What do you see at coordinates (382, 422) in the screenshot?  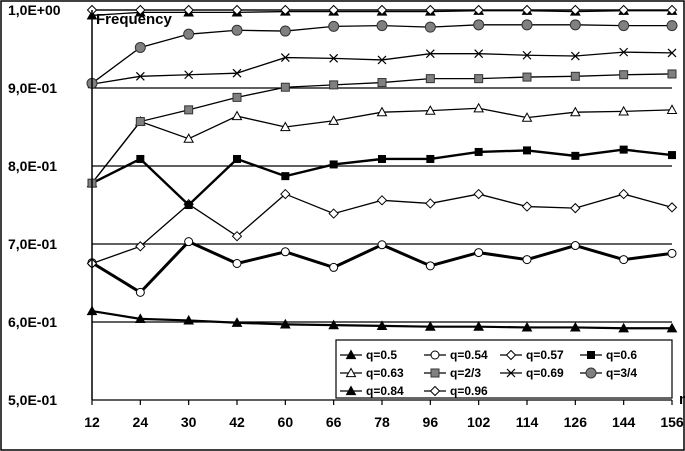 I see `x-tick-label: 78` at bounding box center [382, 422].